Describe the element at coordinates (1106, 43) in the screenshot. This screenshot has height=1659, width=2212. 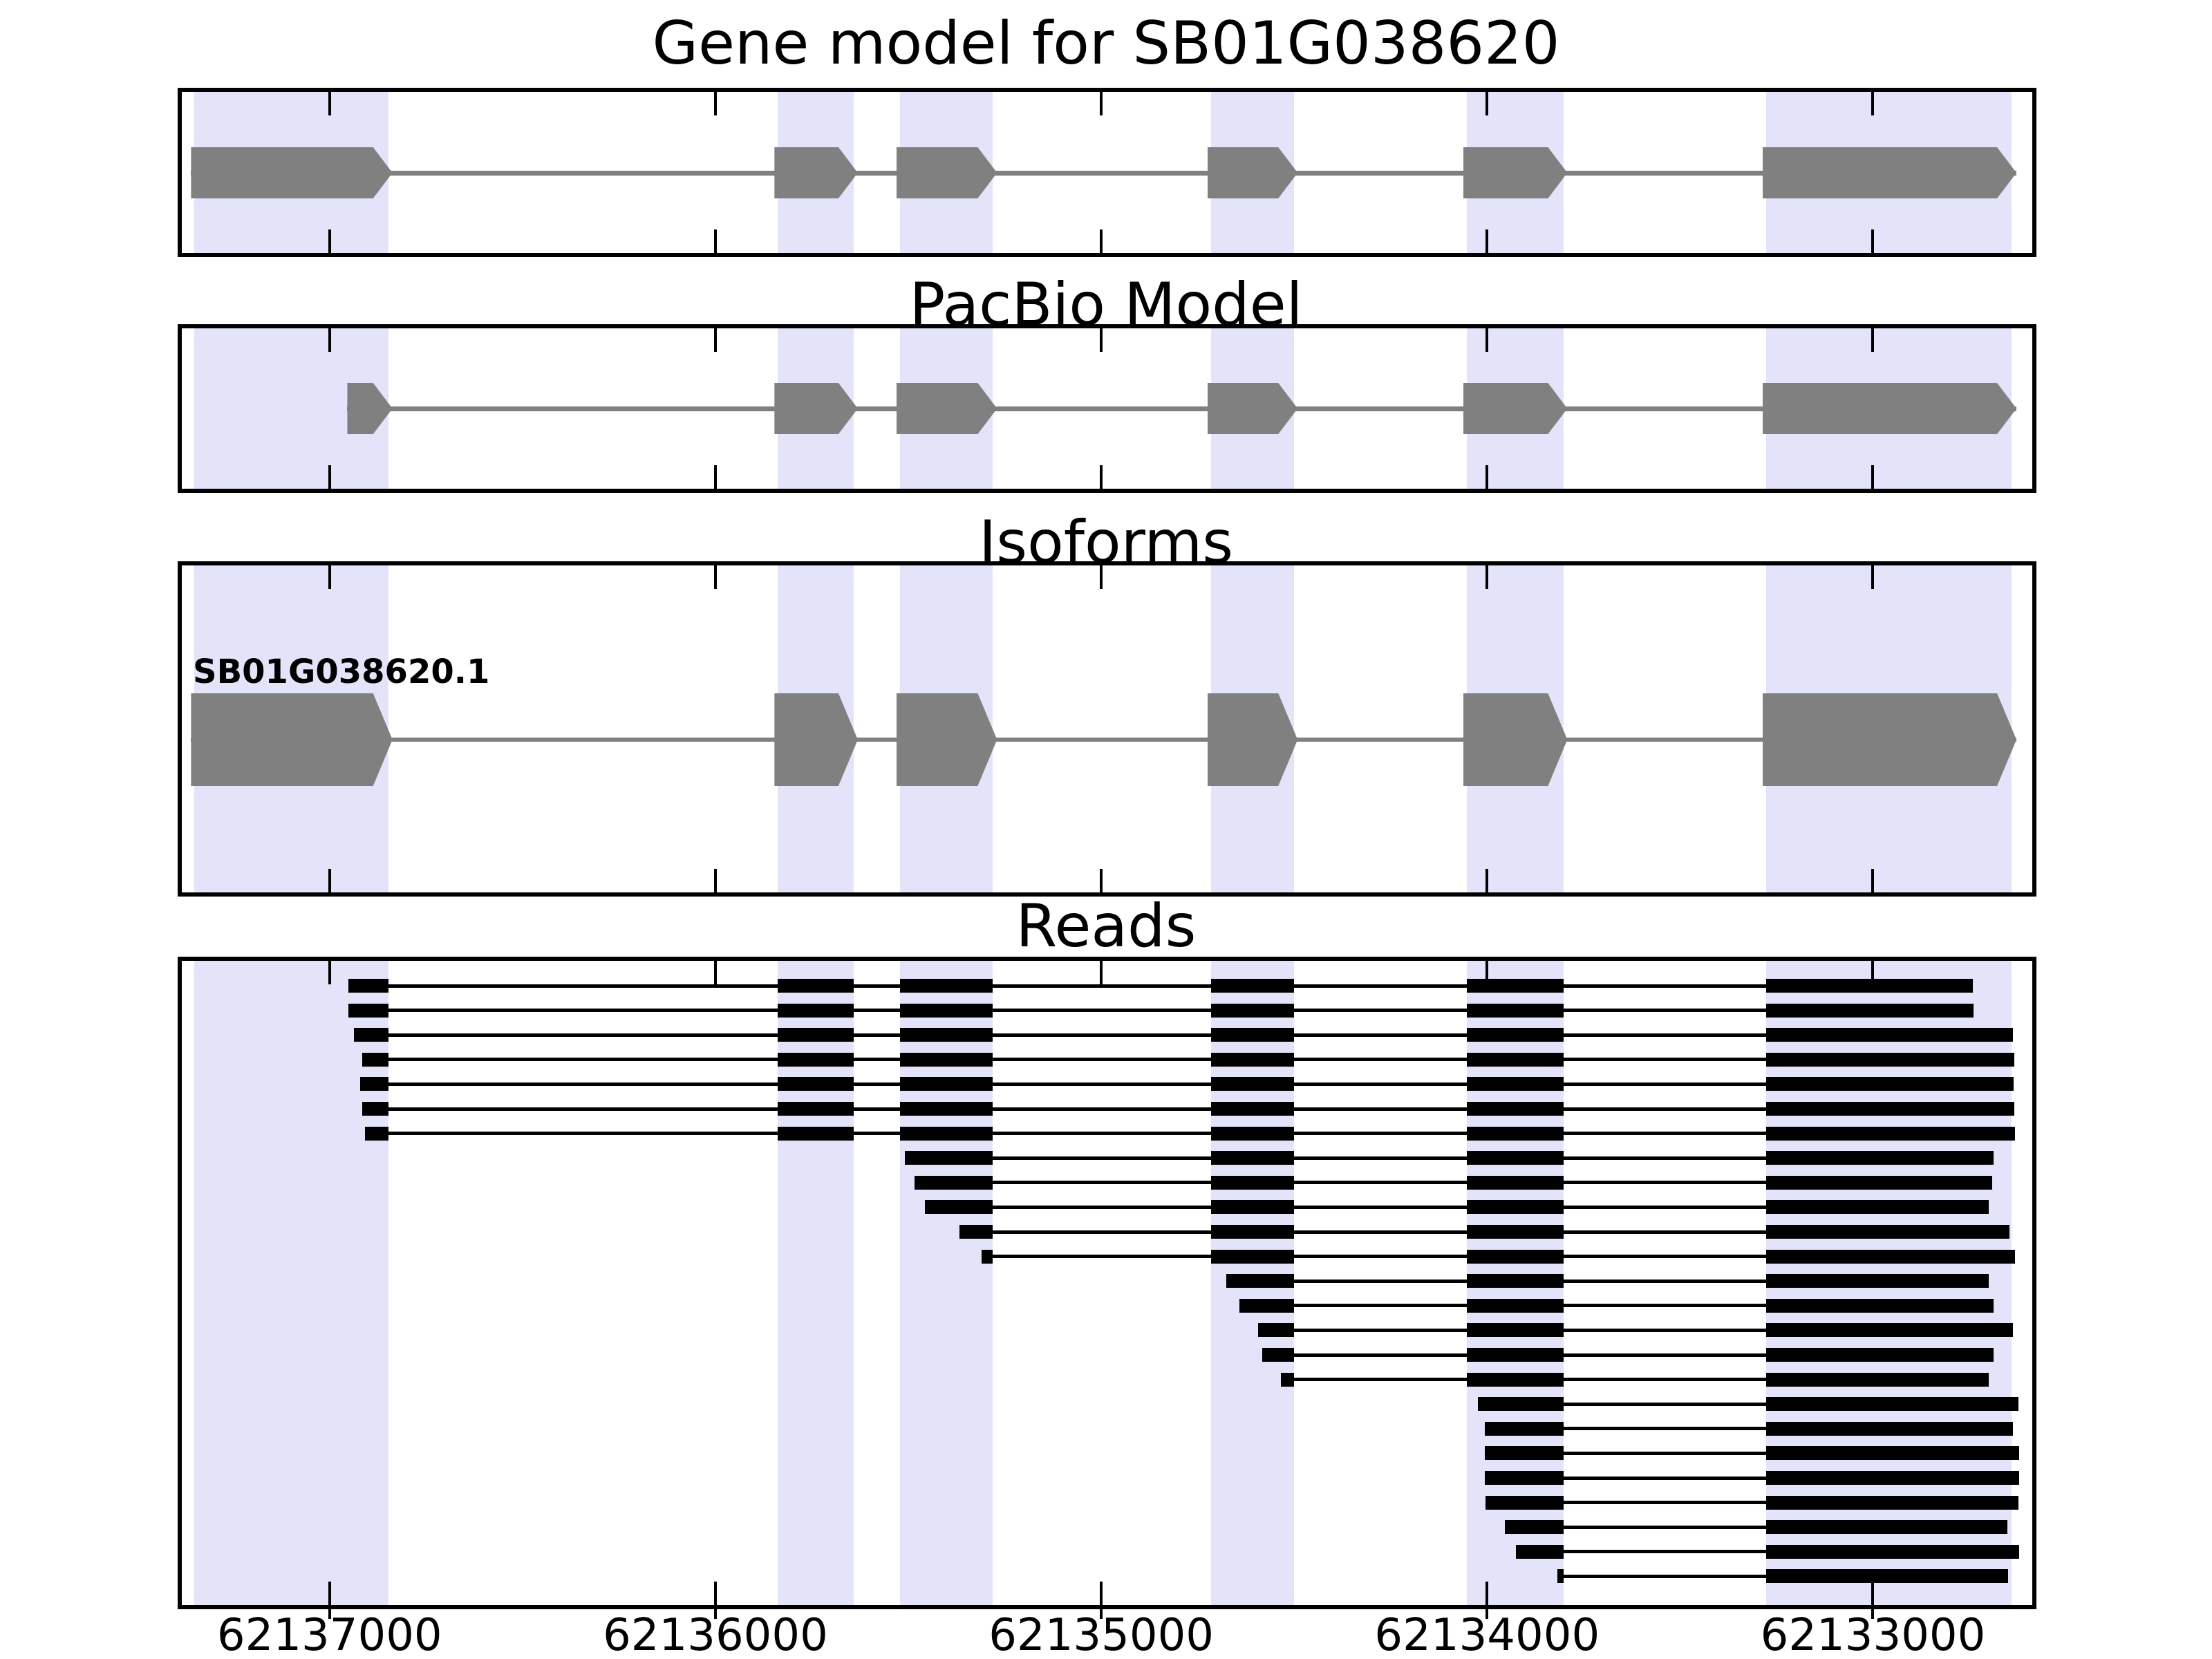
I see `panel-title-gene-model: Gene model for SB01G038620` at that location.